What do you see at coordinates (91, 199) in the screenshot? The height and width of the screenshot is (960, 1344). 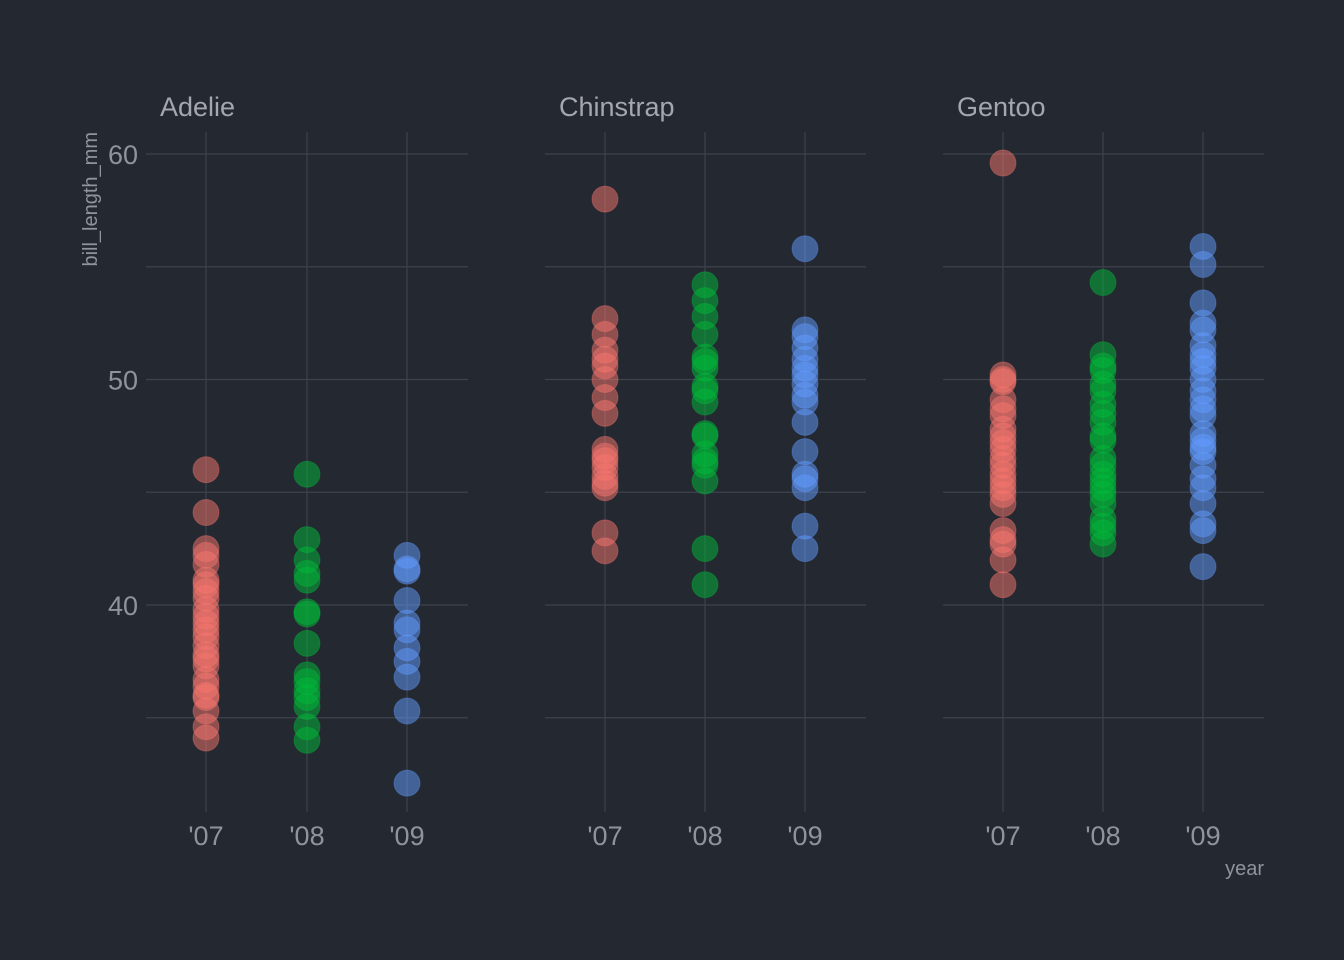 I see `y-axis-title: bill_length_mm` at bounding box center [91, 199].